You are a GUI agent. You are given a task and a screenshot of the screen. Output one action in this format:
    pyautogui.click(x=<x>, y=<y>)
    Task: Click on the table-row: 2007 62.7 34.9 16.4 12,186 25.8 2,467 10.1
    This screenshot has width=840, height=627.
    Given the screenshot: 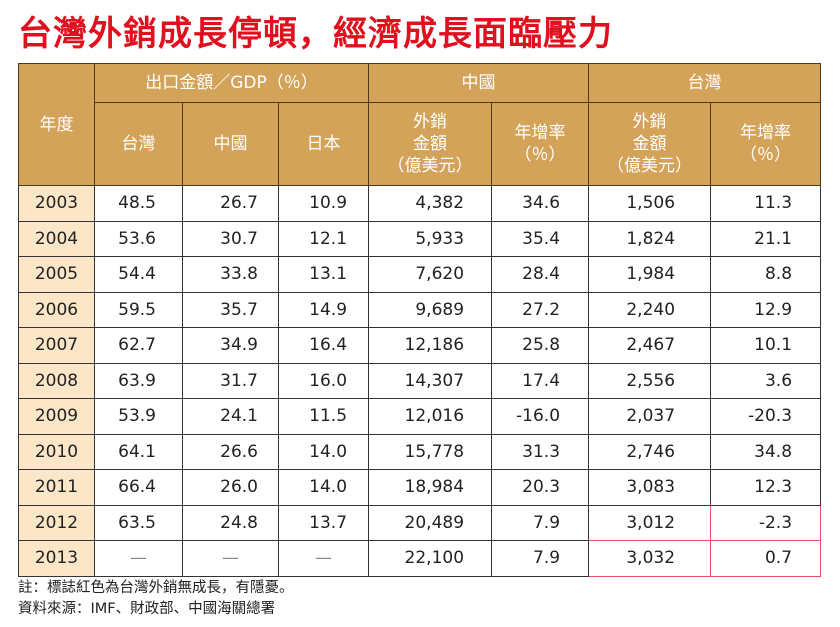 What is the action you would take?
    pyautogui.click(x=420, y=345)
    